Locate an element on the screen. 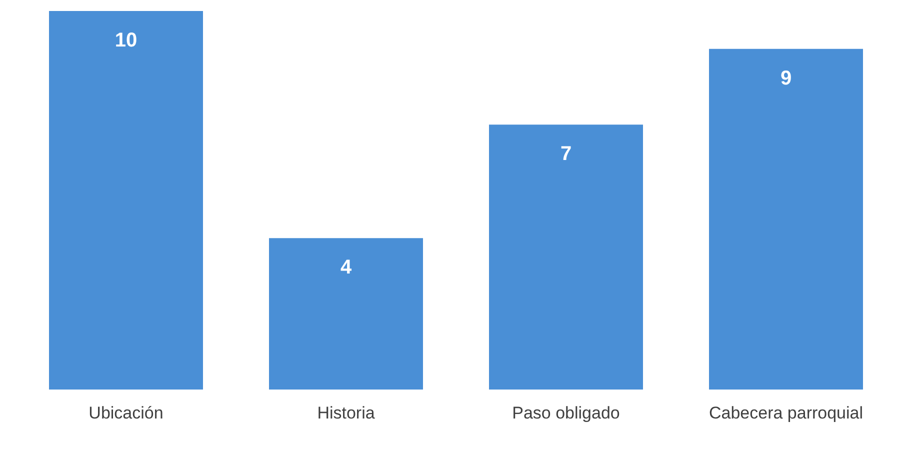  data-label: 10 is located at coordinates (126, 41).